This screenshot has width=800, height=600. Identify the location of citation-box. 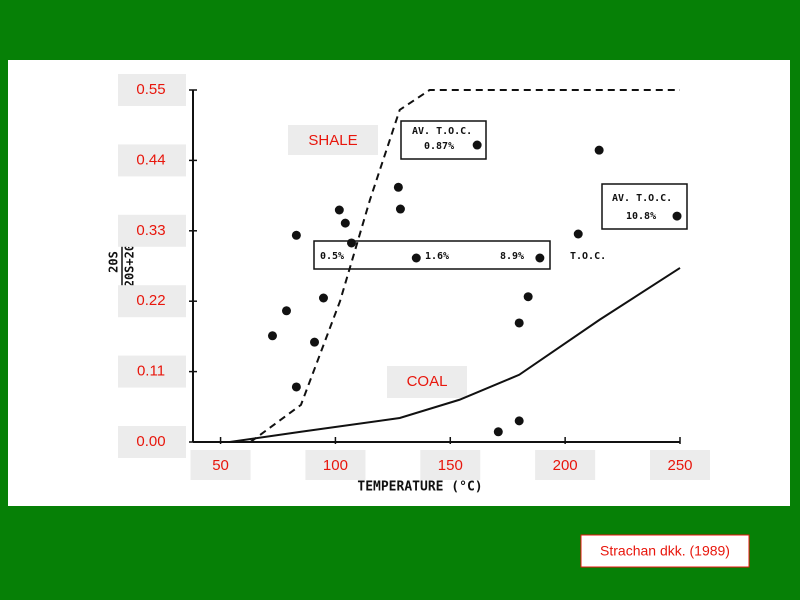
(665, 551).